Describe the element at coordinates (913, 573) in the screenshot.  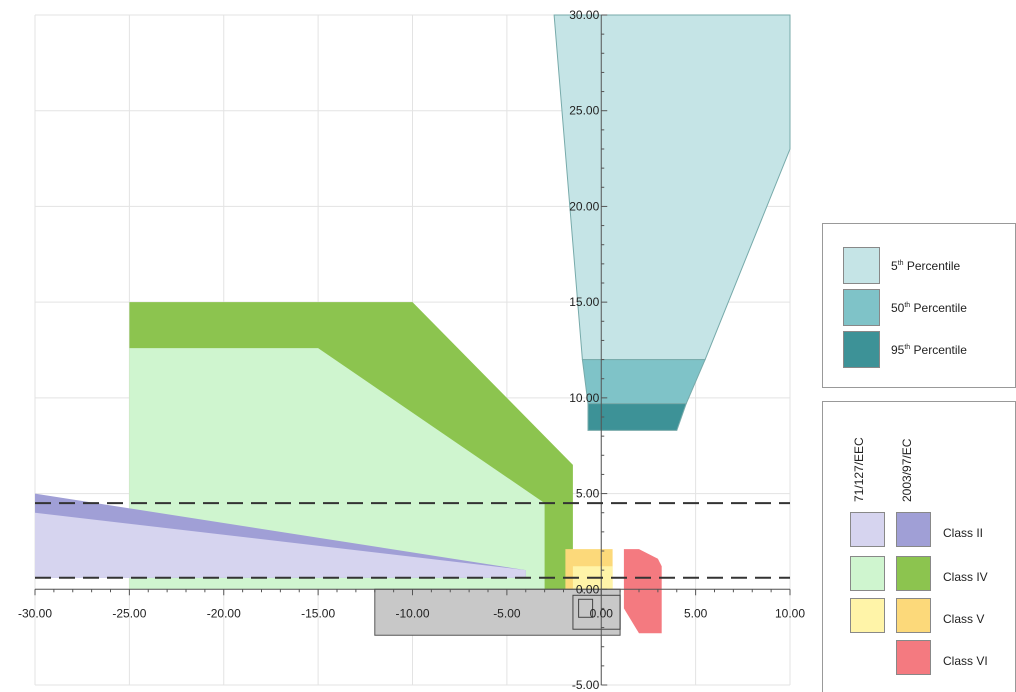
I see `legend-swatch-class-iv-2003` at that location.